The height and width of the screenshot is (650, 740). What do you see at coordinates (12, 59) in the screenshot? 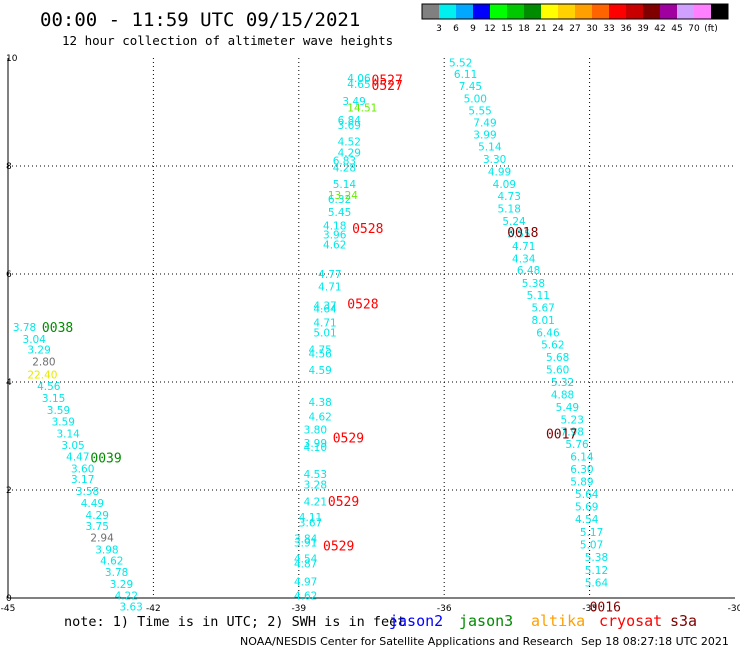
I see `y-tick-label: 10` at bounding box center [12, 59].